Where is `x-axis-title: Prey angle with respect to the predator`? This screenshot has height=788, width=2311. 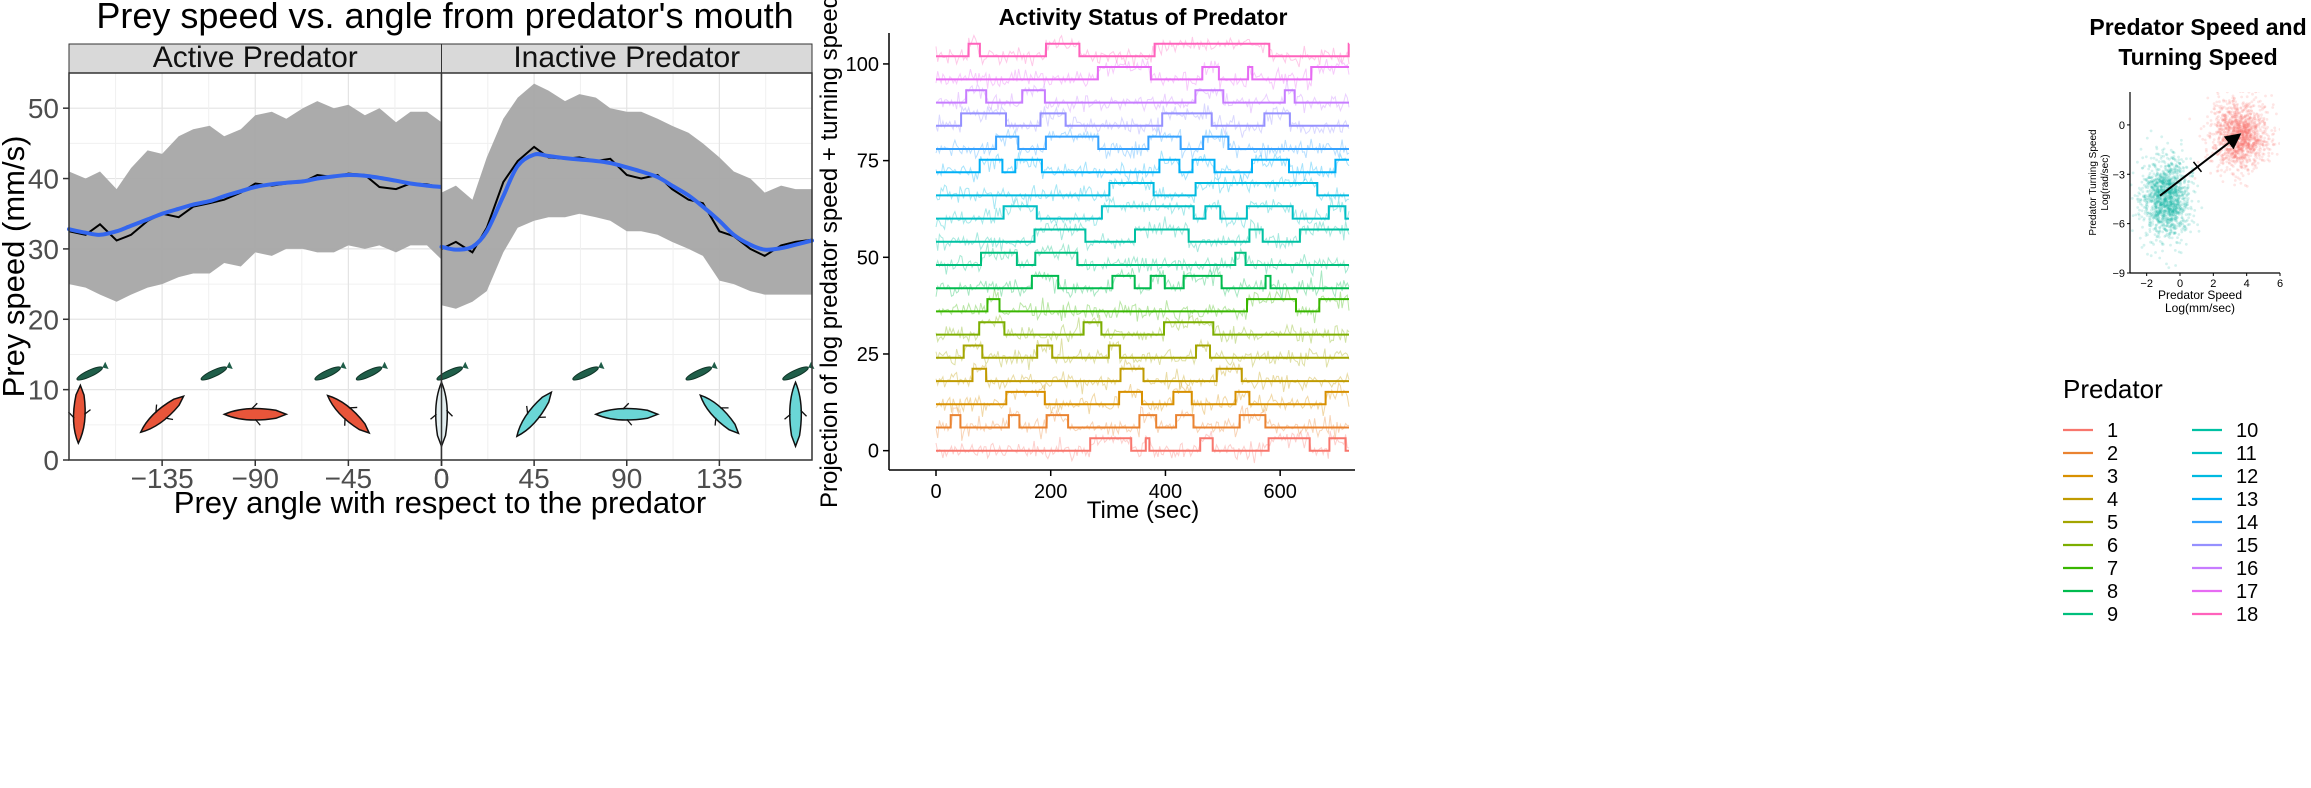
x-axis-title: Prey angle with respect to the predator is located at coordinates (440, 502).